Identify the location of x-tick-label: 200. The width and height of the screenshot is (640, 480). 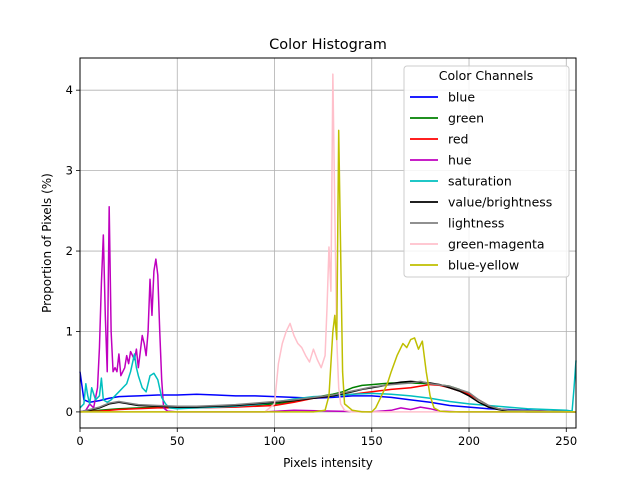
(469, 441).